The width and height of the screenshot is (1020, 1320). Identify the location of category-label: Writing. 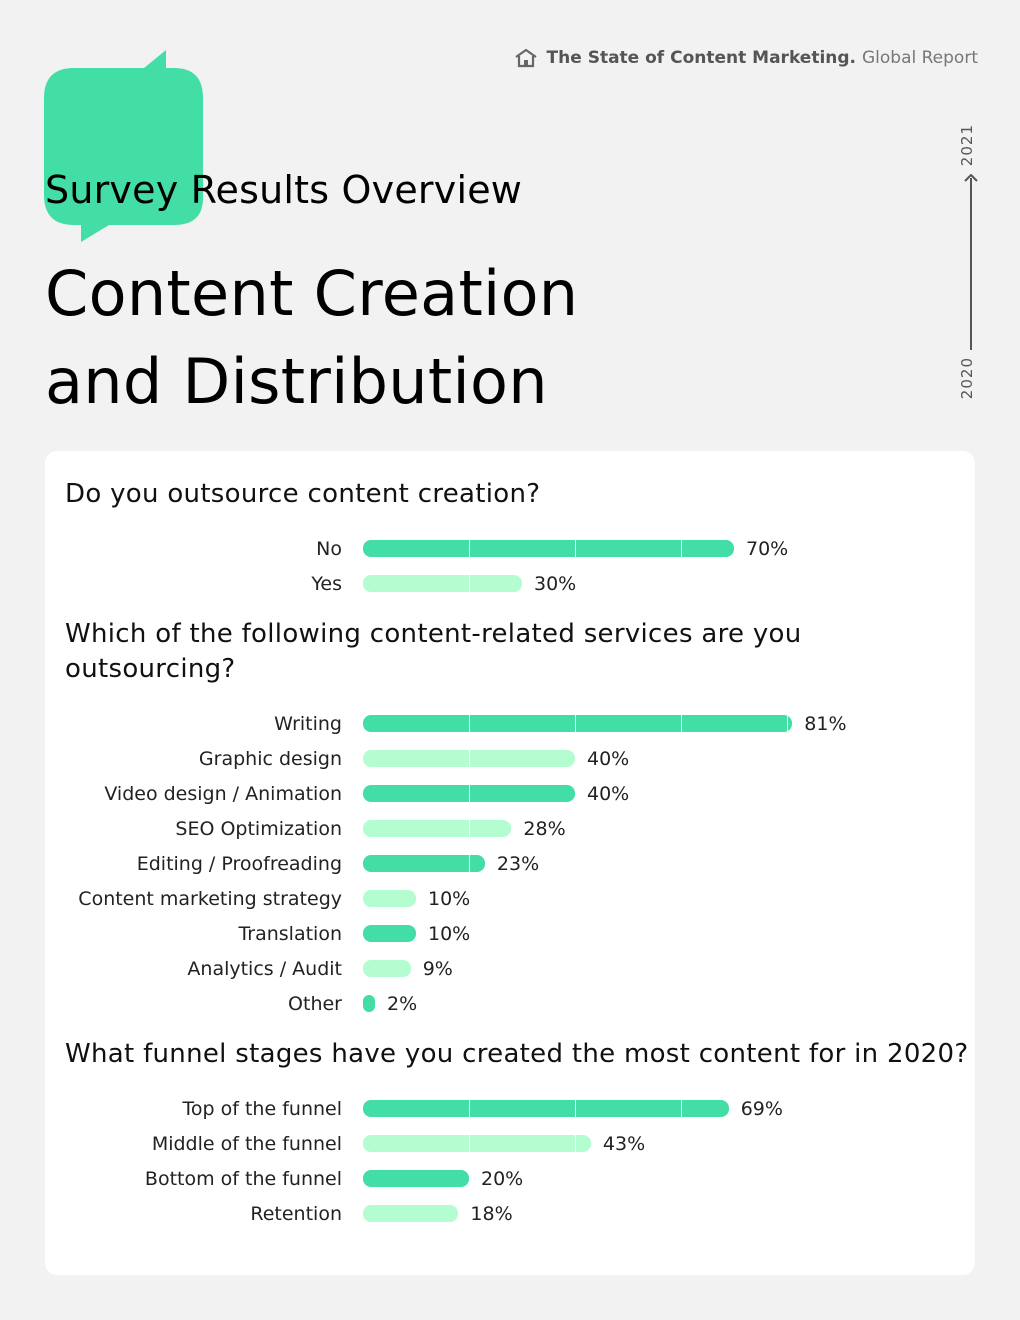
(308, 724).